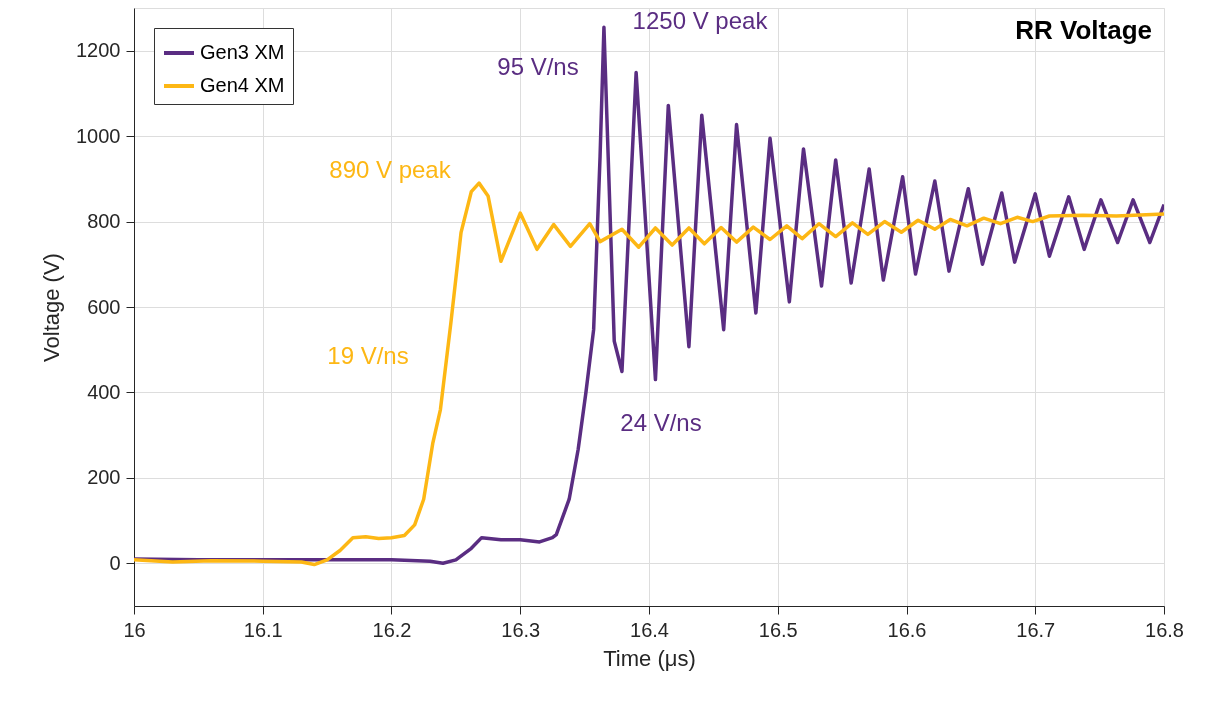 The height and width of the screenshot is (705, 1223). I want to click on annotation: 19 V/ns, so click(368, 355).